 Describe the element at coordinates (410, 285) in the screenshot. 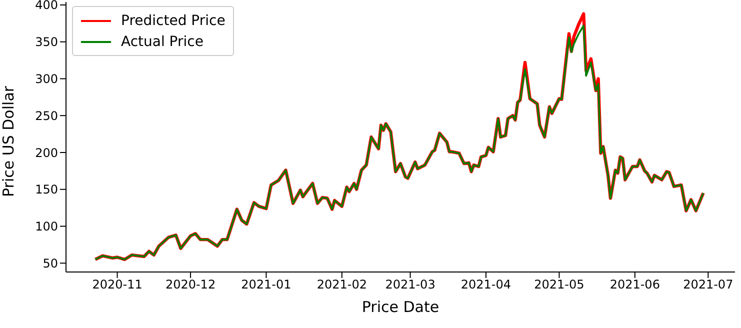

I see `x-tick-label: 2021-03` at that location.